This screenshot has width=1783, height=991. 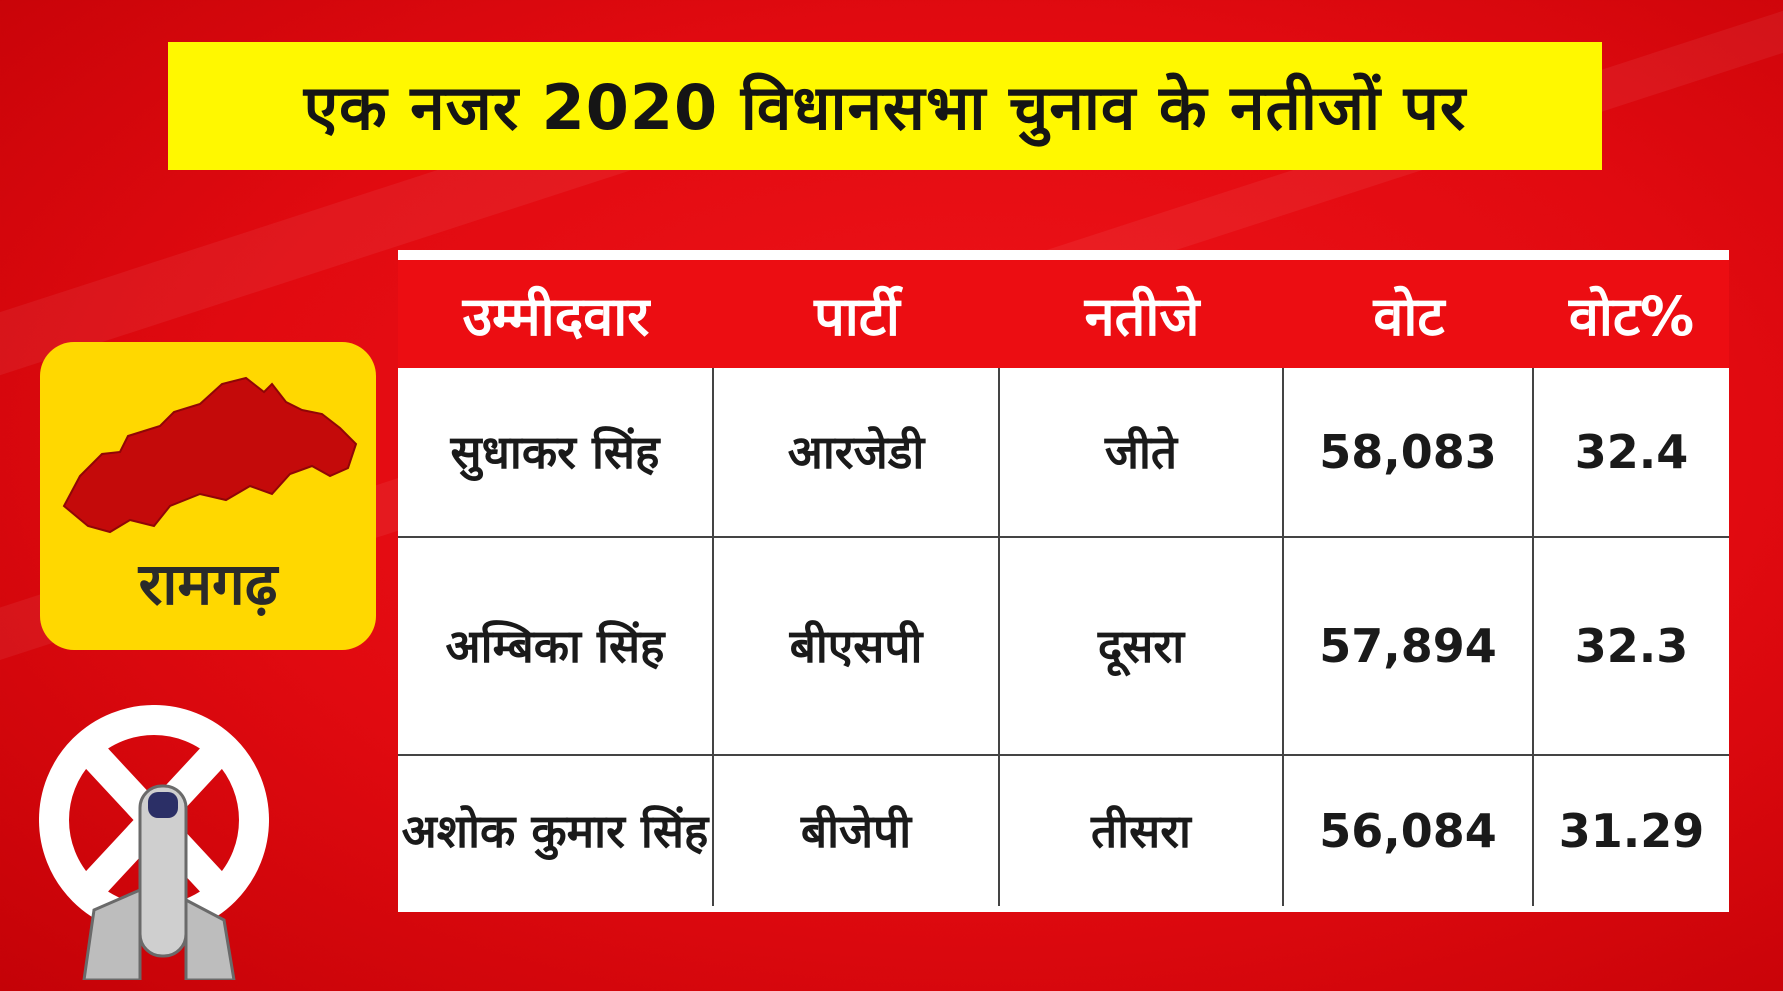 What do you see at coordinates (1631, 645) in the screenshot?
I see `vote-pct-cell: 32.3` at bounding box center [1631, 645].